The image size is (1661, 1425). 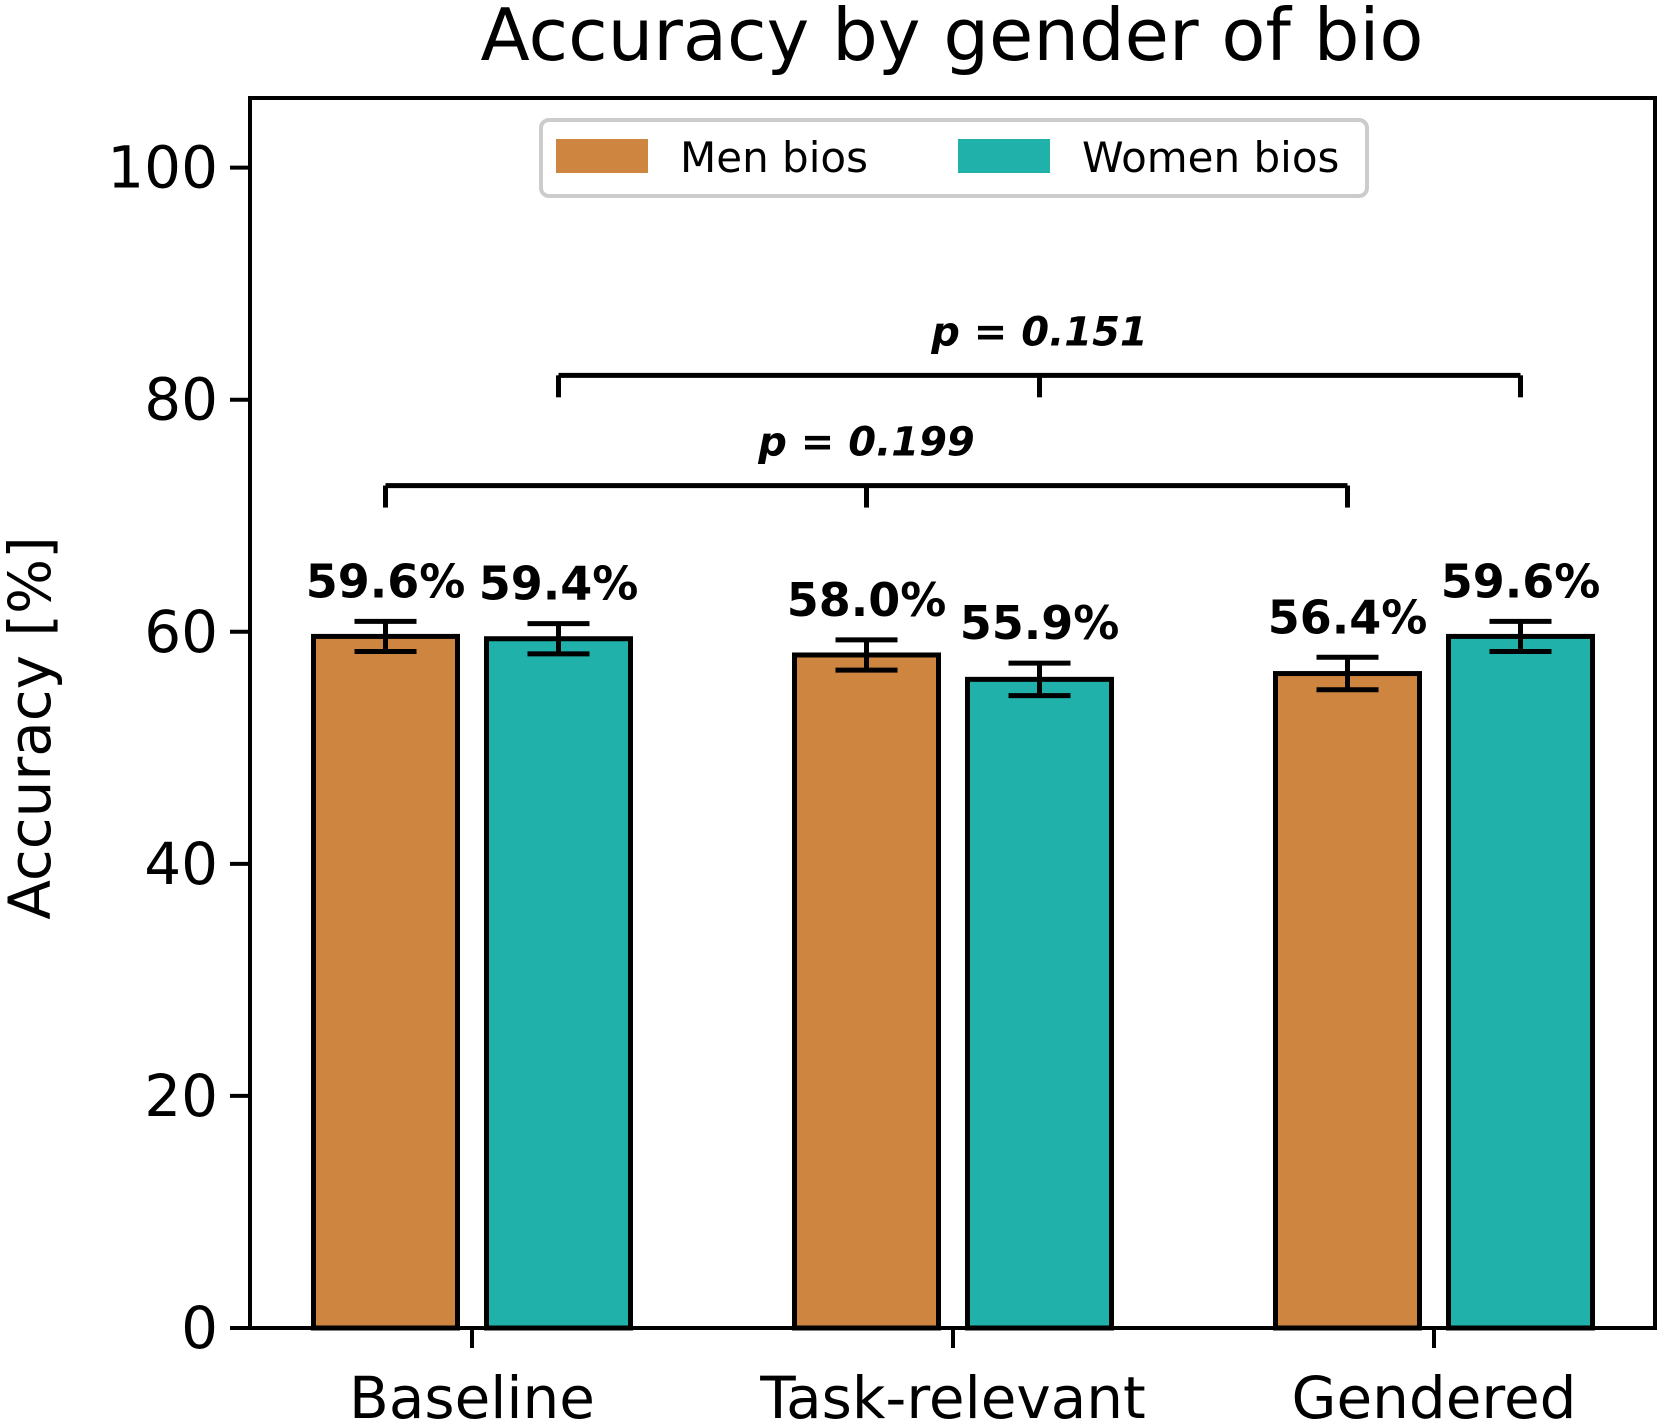 What do you see at coordinates (1004, 156) in the screenshot?
I see `legend-swatch-women` at bounding box center [1004, 156].